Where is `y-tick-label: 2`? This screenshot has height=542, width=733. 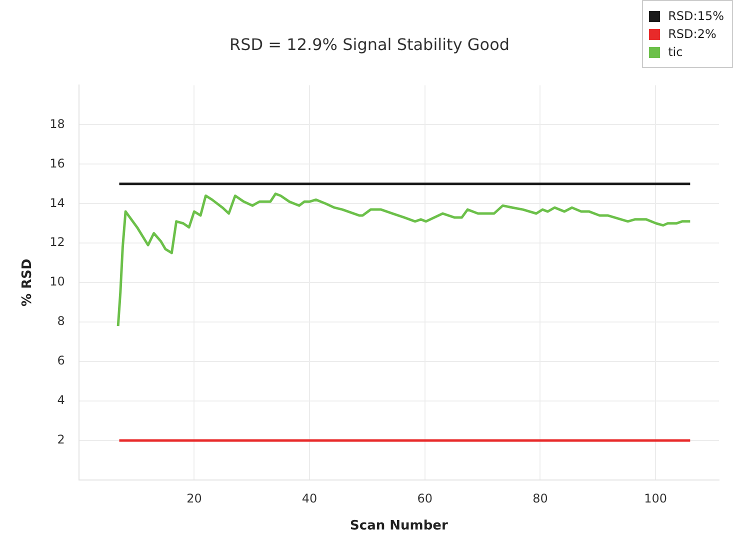
y-tick-label: 2 is located at coordinates (61, 439).